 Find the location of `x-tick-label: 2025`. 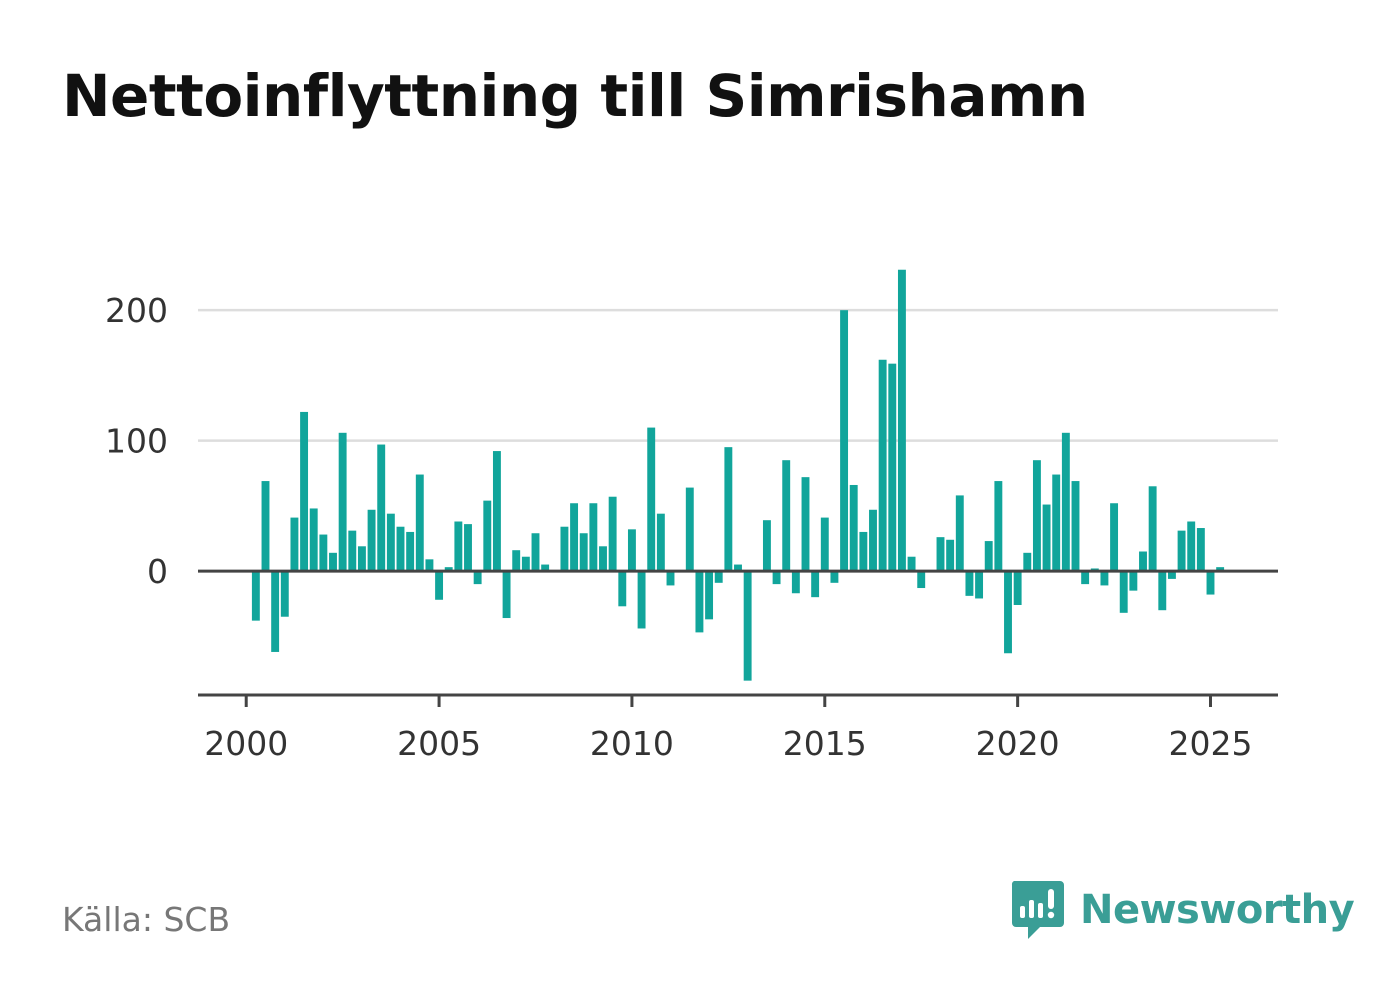

x-tick-label: 2025 is located at coordinates (1211, 743).